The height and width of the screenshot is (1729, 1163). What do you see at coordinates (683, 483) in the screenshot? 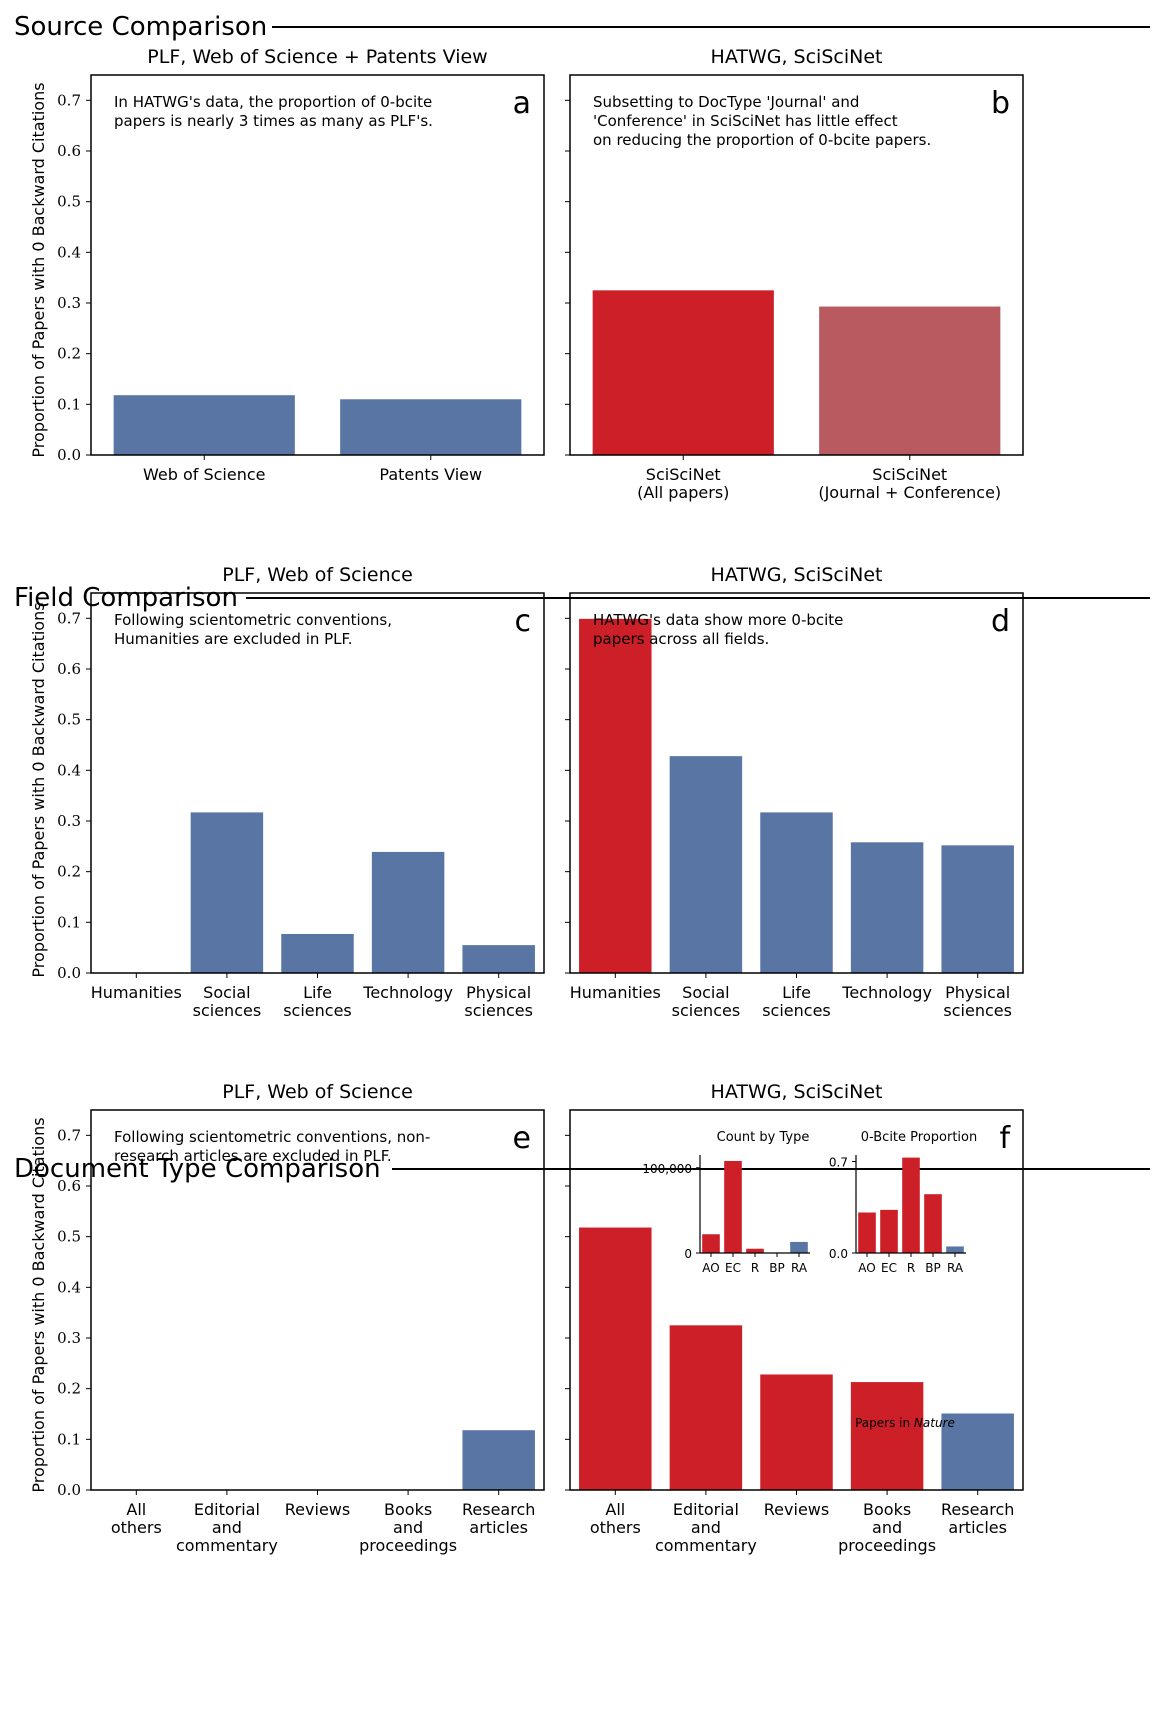
I see `xtick-label-b-0: SciSciNet (All papers)` at bounding box center [683, 483].